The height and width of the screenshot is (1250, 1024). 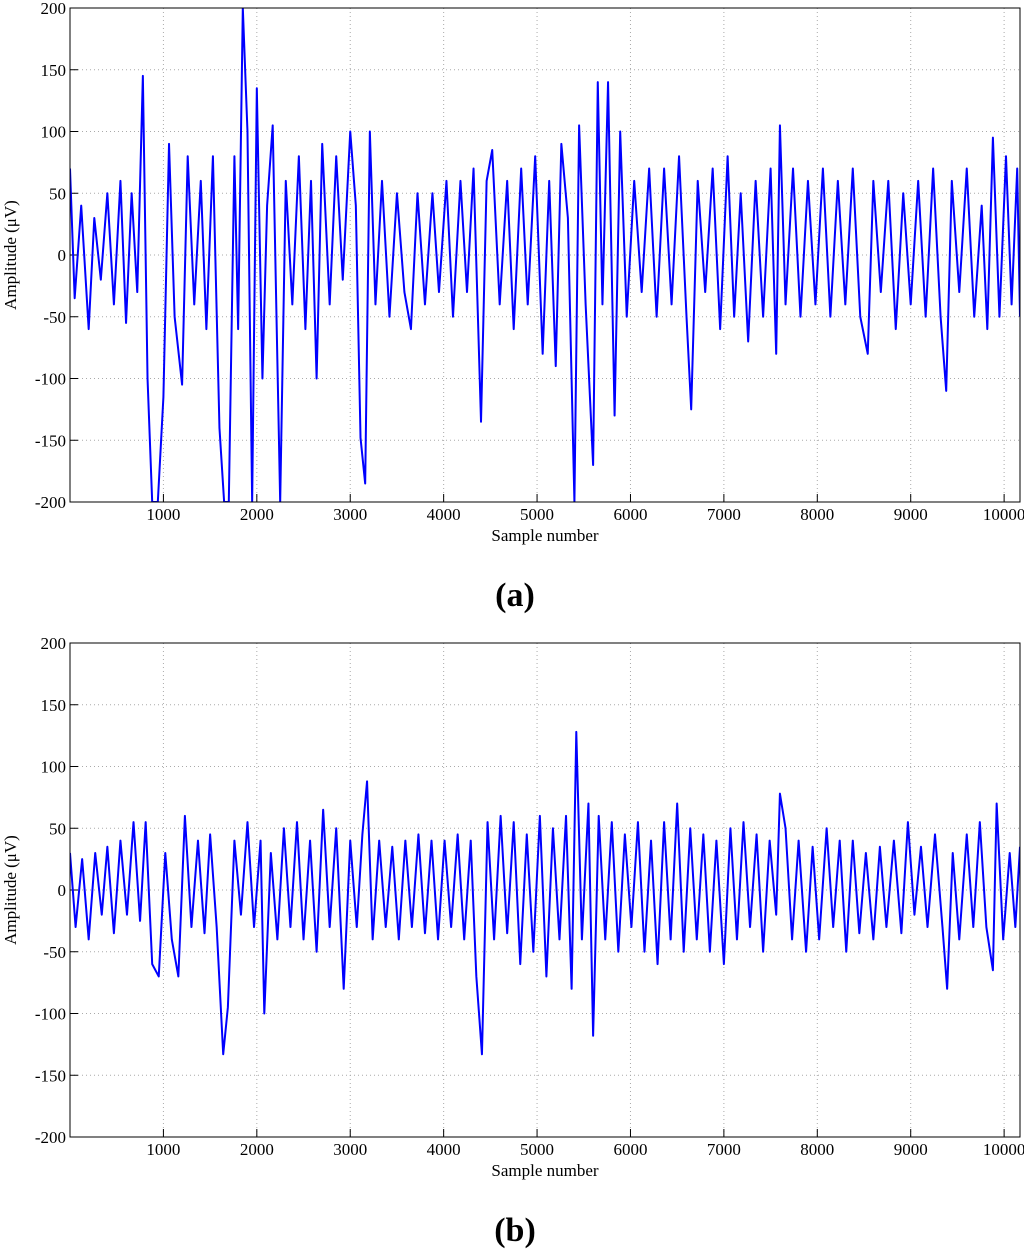 What do you see at coordinates (515, 595) in the screenshot?
I see `caption: (a)` at bounding box center [515, 595].